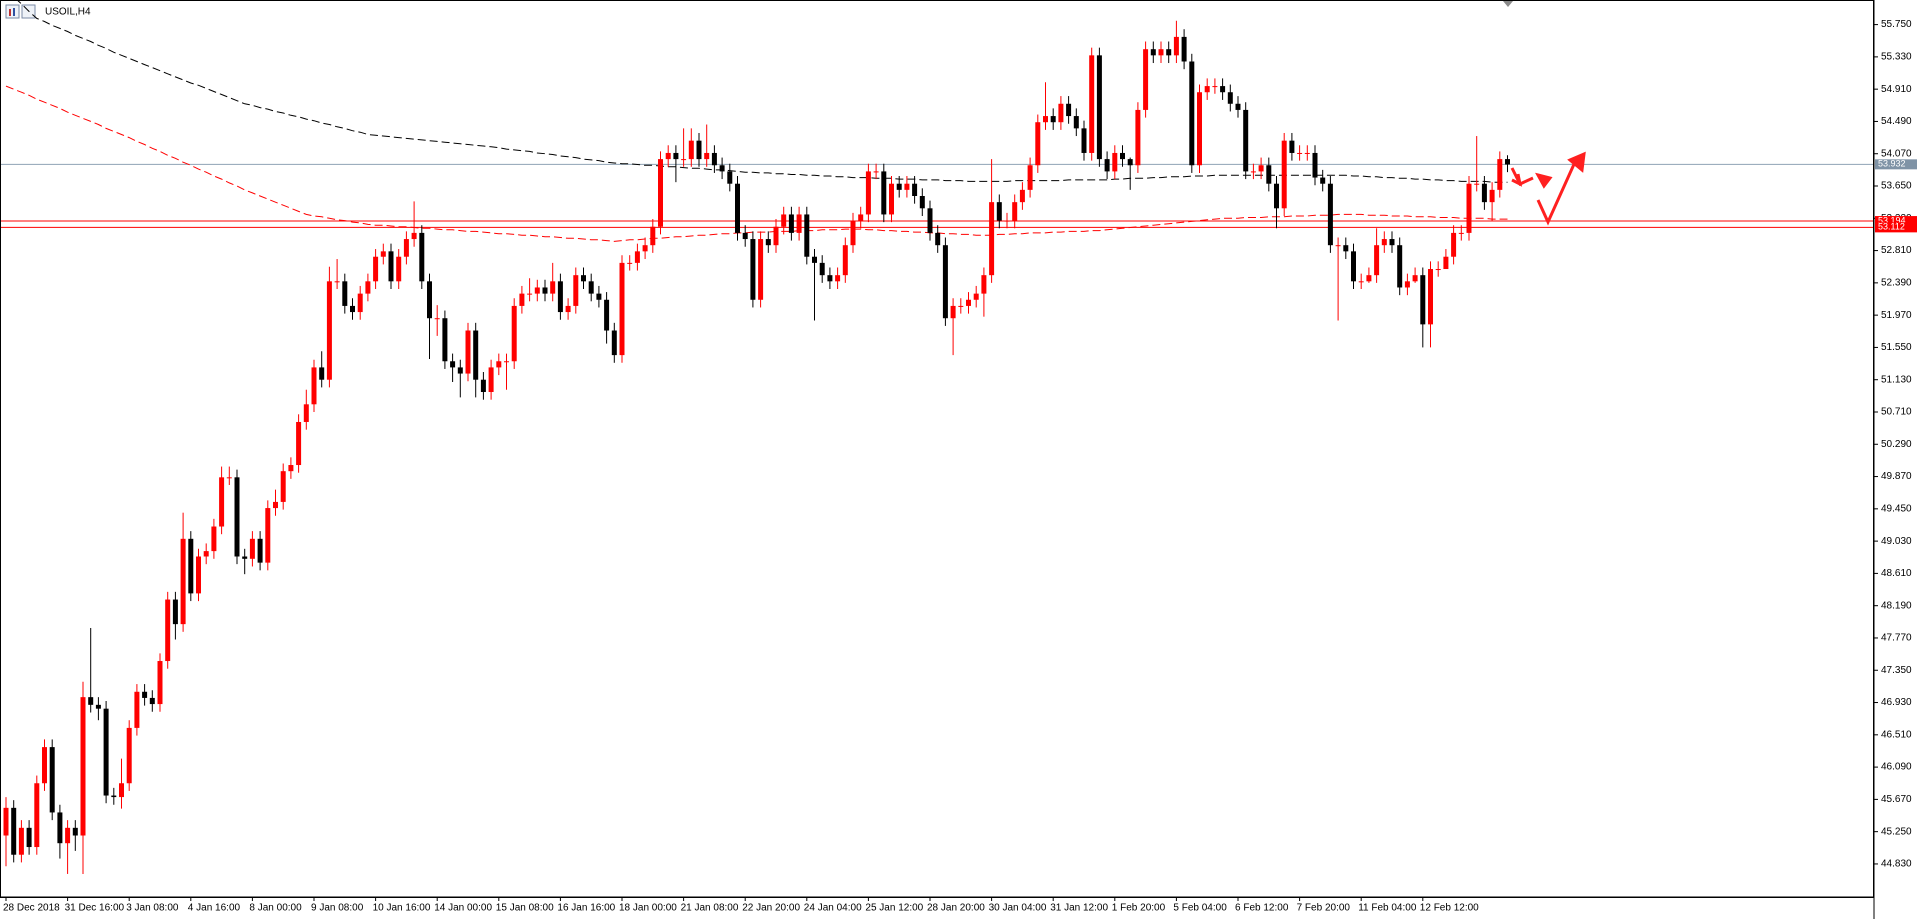 The width and height of the screenshot is (1919, 921). I want to click on x-tick-label: 1 Feb 20:00, so click(1139, 908).